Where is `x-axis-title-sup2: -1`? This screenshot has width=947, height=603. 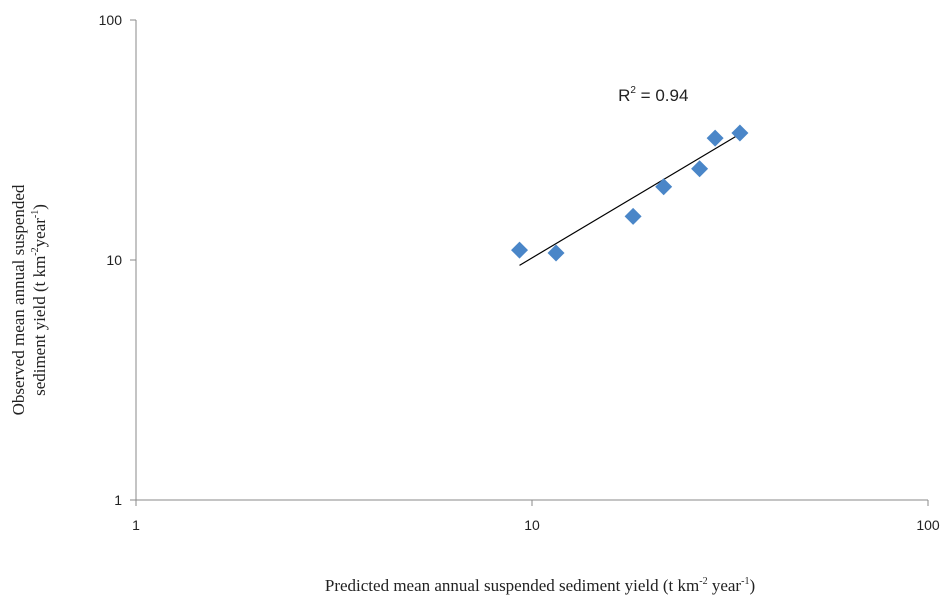
x-axis-title-sup2: -1 is located at coordinates (745, 581).